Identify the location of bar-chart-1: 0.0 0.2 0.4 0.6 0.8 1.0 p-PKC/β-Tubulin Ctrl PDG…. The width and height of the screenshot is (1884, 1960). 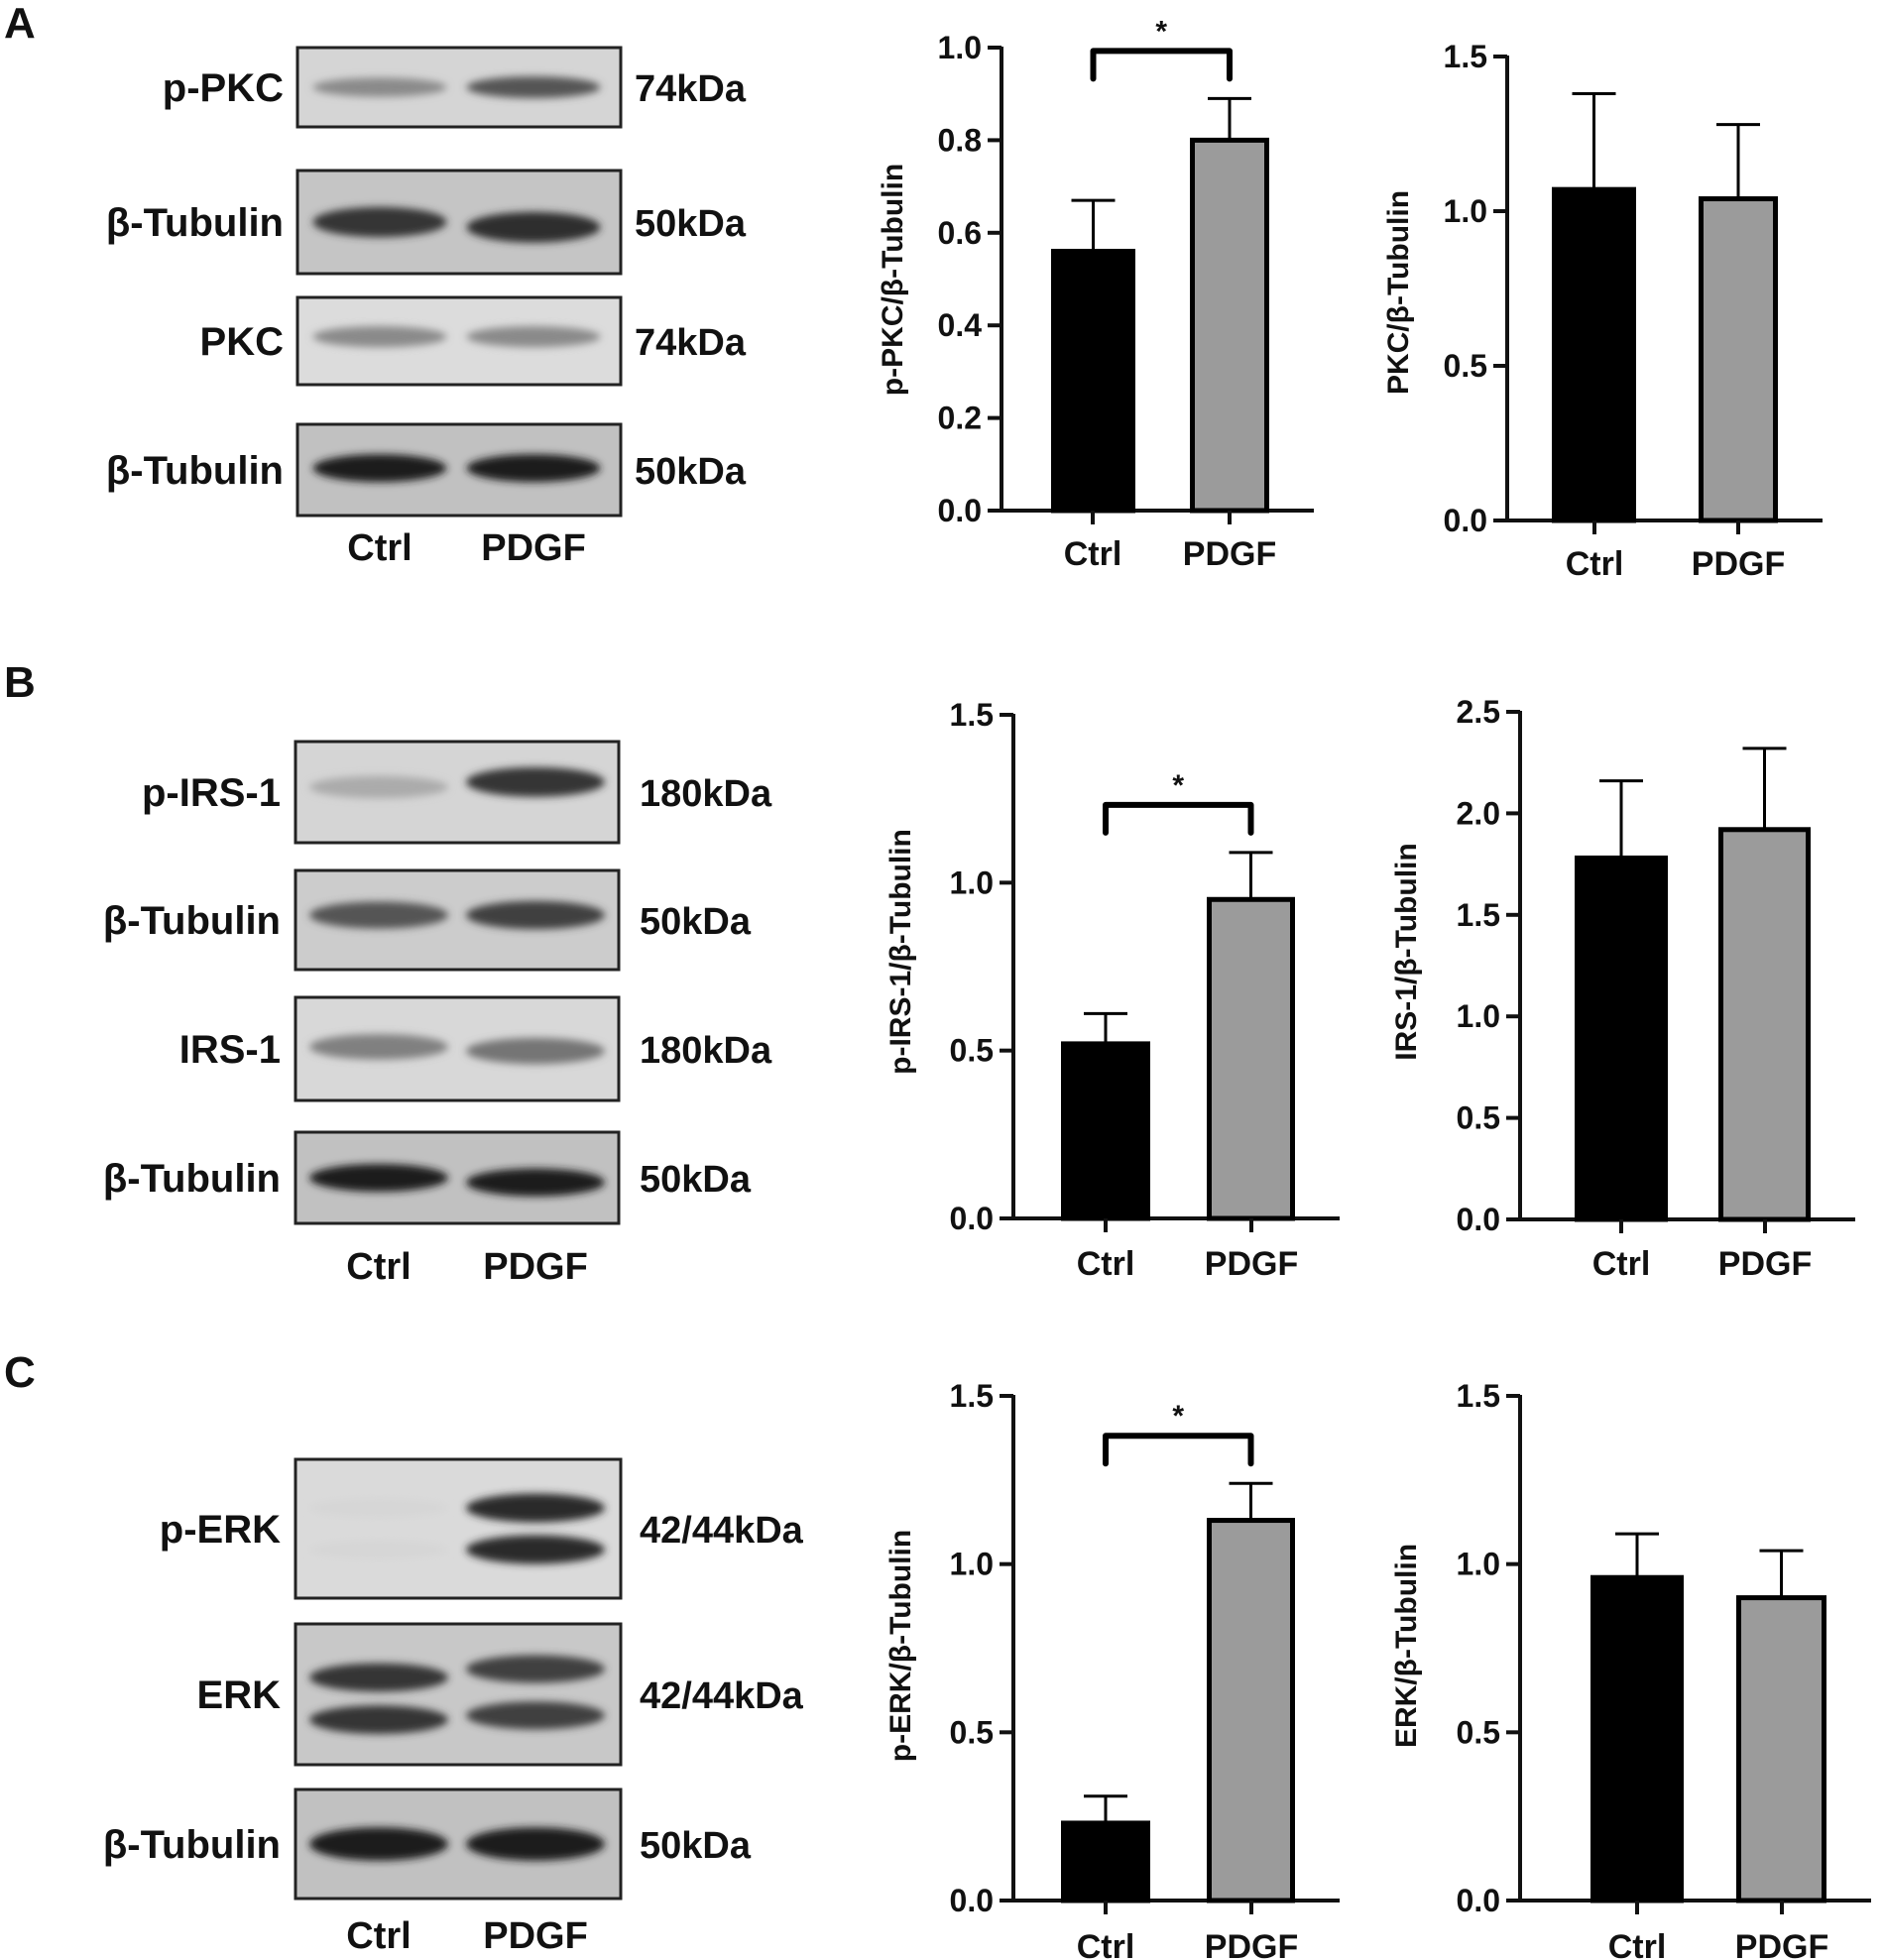
(1095, 294).